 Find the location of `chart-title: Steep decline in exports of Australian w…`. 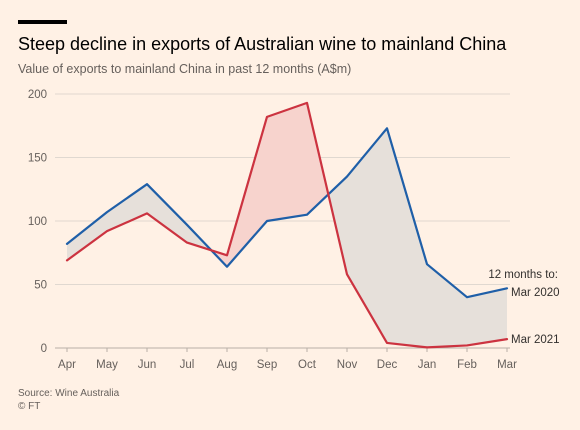

chart-title: Steep decline in exports of Australian w… is located at coordinates (262, 44).